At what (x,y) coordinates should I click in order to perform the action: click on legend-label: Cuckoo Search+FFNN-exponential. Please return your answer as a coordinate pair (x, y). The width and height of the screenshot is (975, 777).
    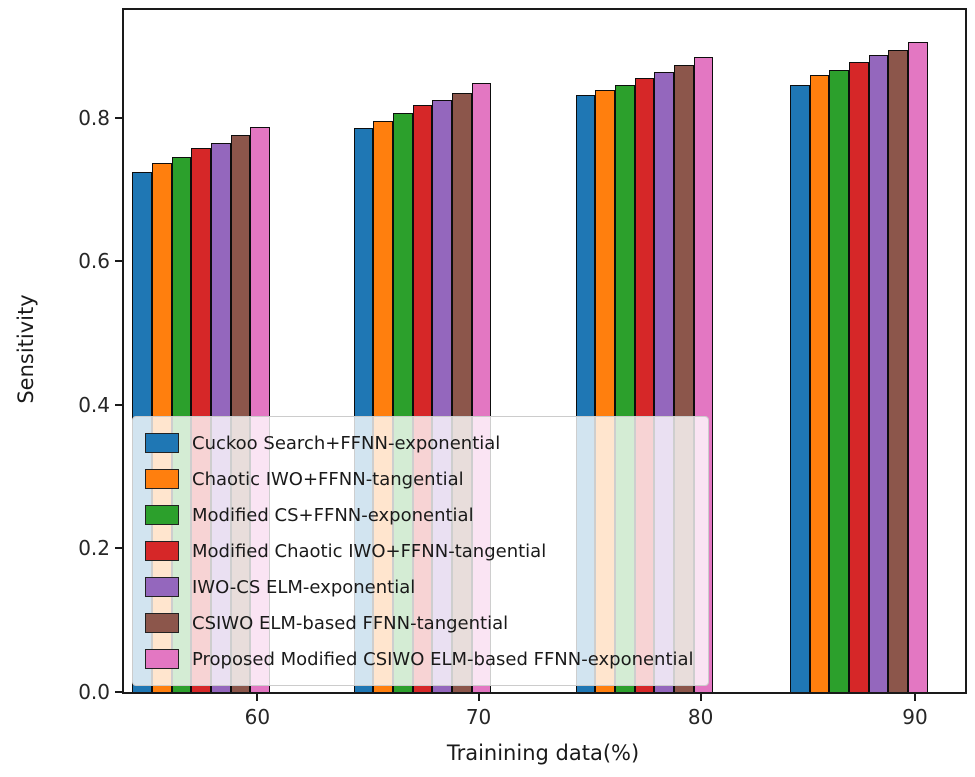
    Looking at the image, I should click on (346, 443).